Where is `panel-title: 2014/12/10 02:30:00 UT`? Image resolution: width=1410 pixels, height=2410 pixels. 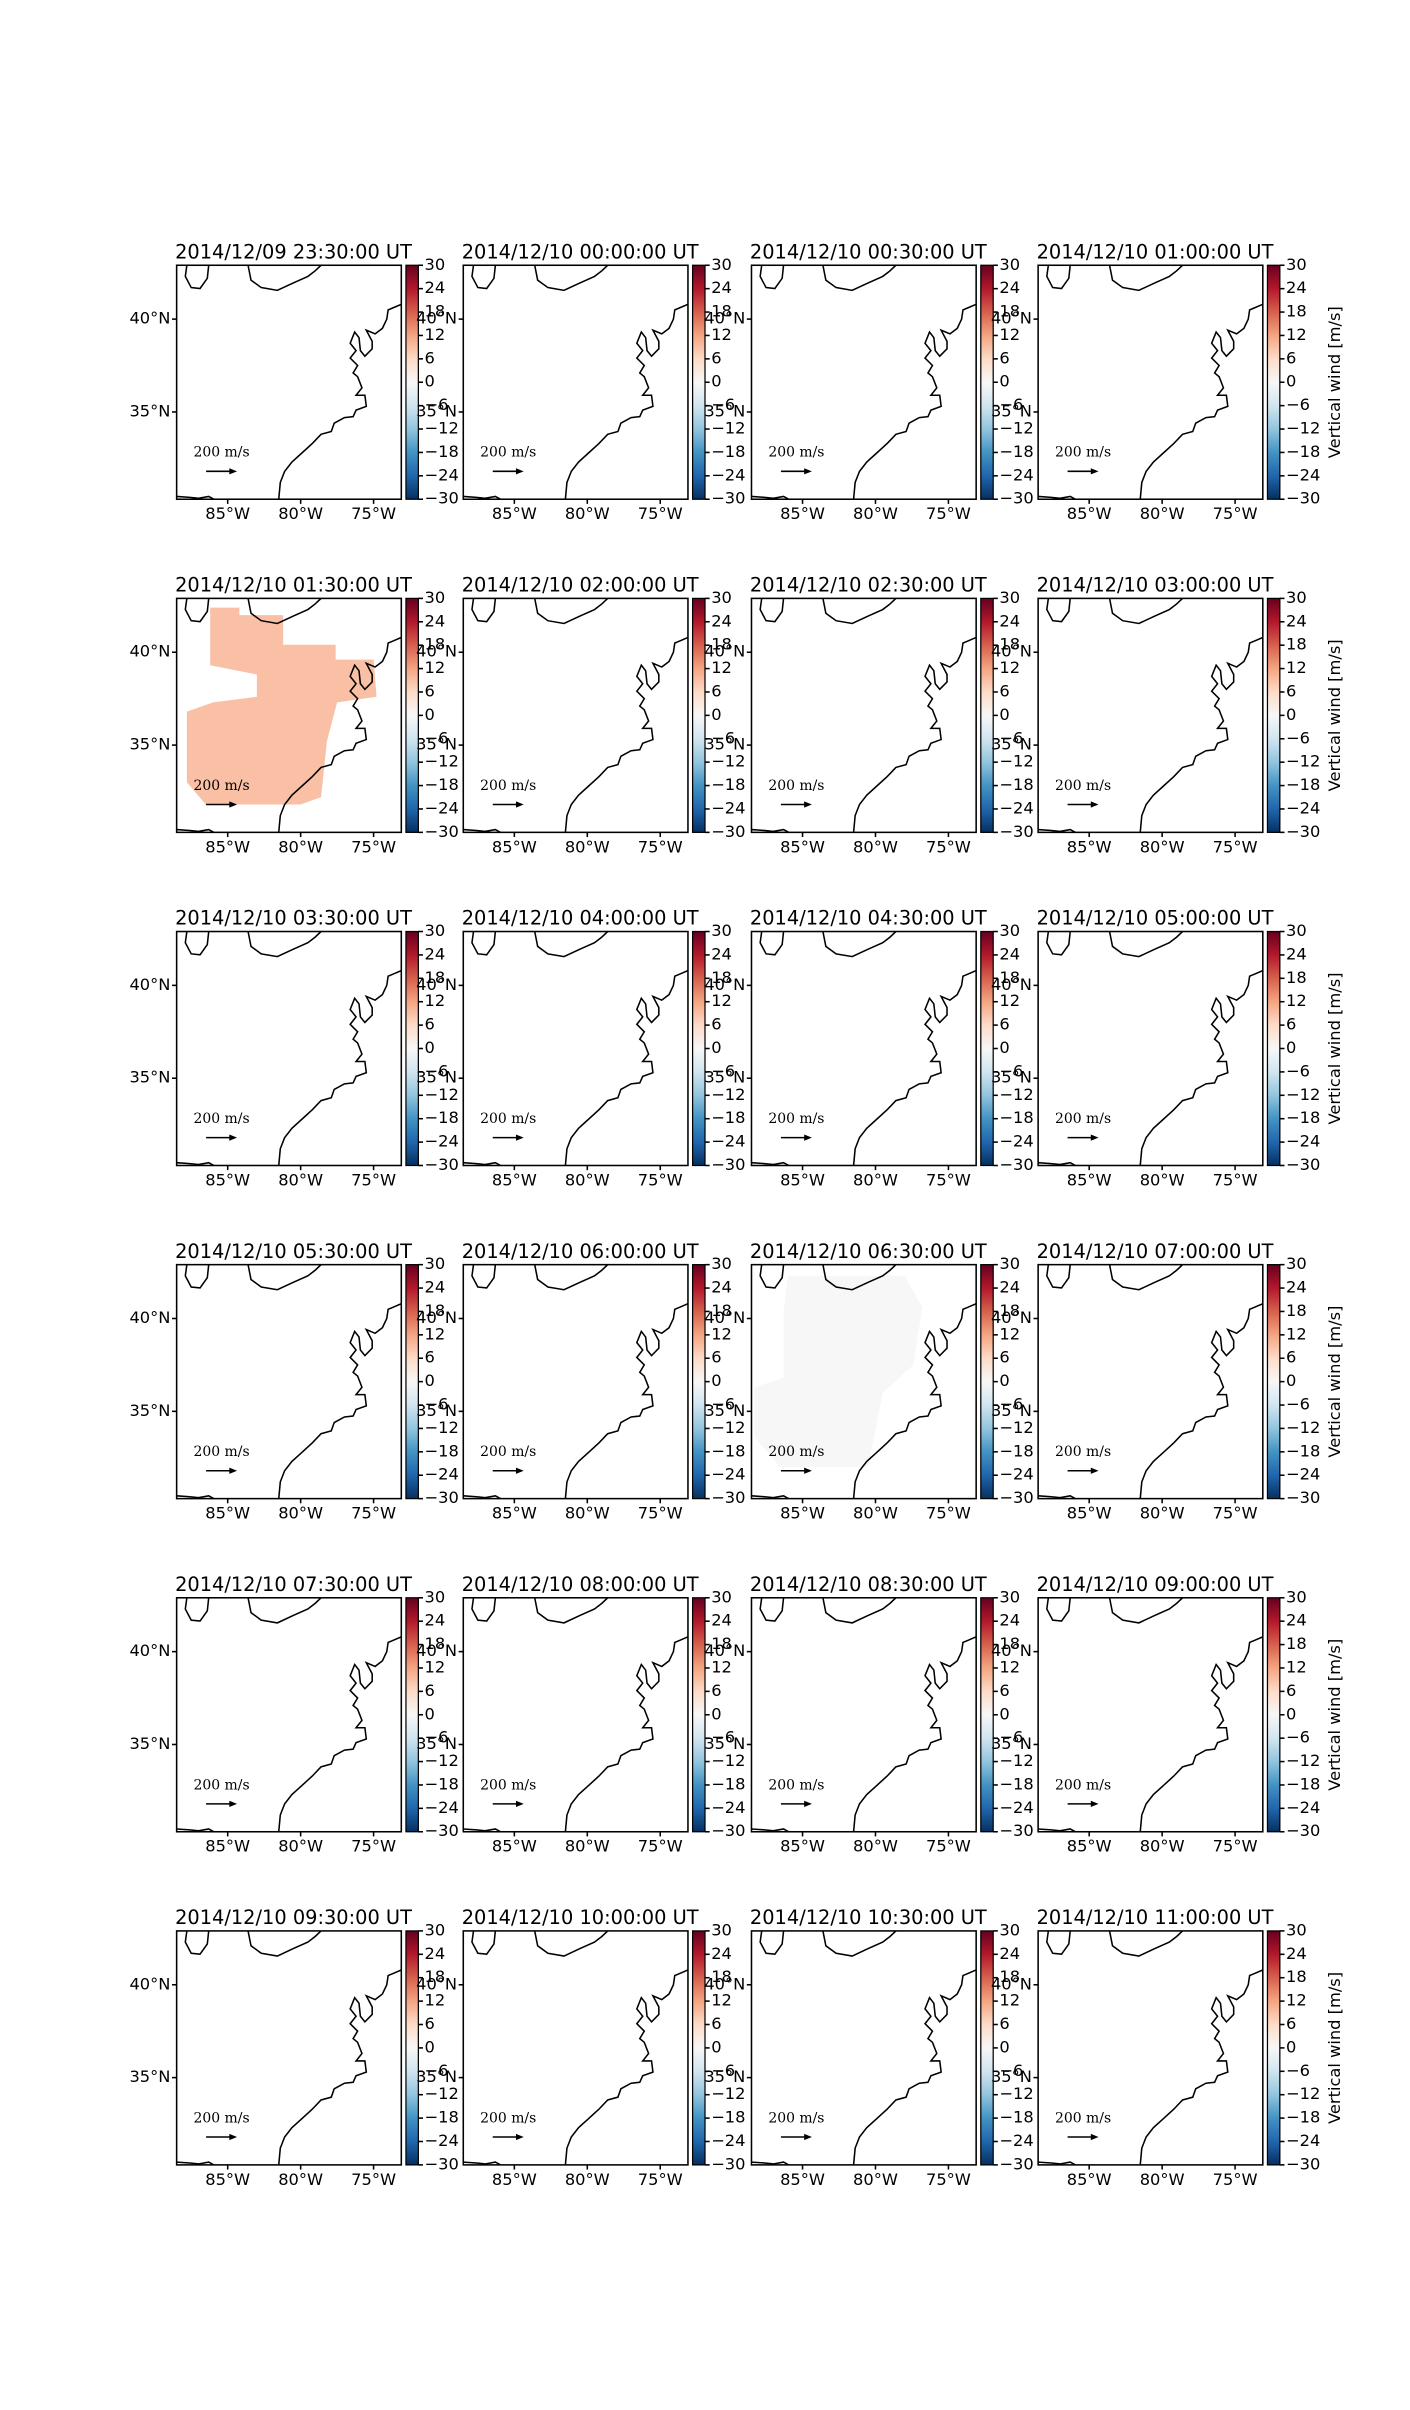
panel-title: 2014/12/10 02:30:00 UT is located at coordinates (868, 584).